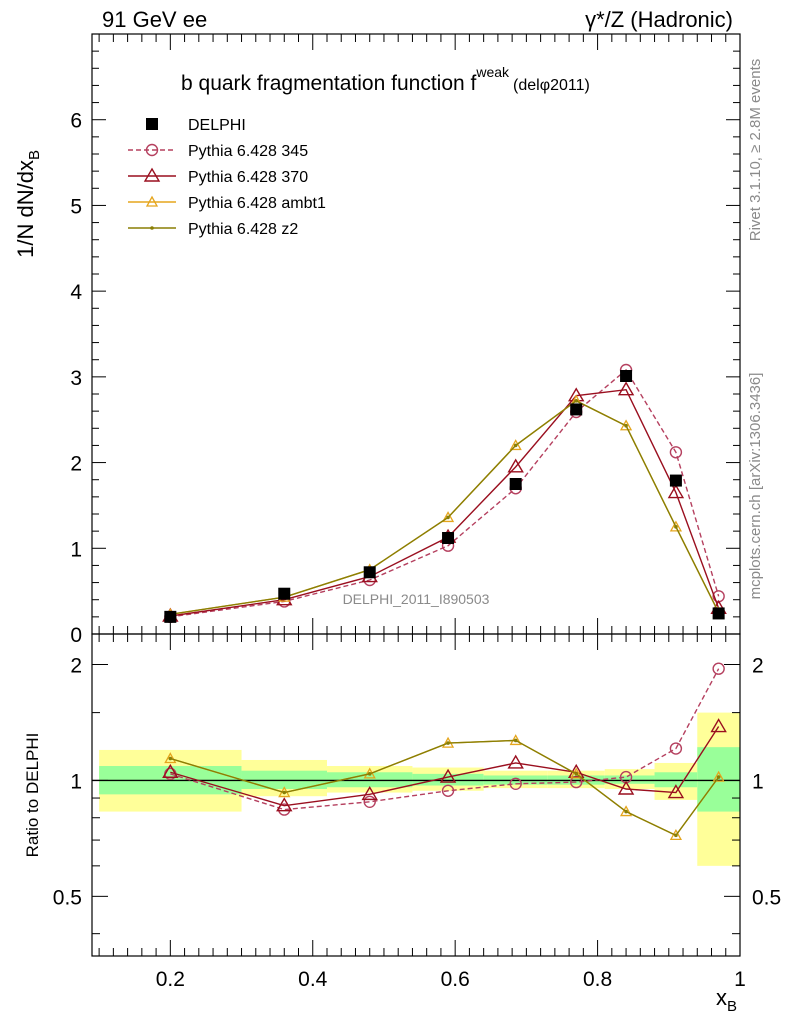  What do you see at coordinates (248, 151) in the screenshot?
I see `legend-label-pythia-6-428-345: Pythia 6.428 345` at bounding box center [248, 151].